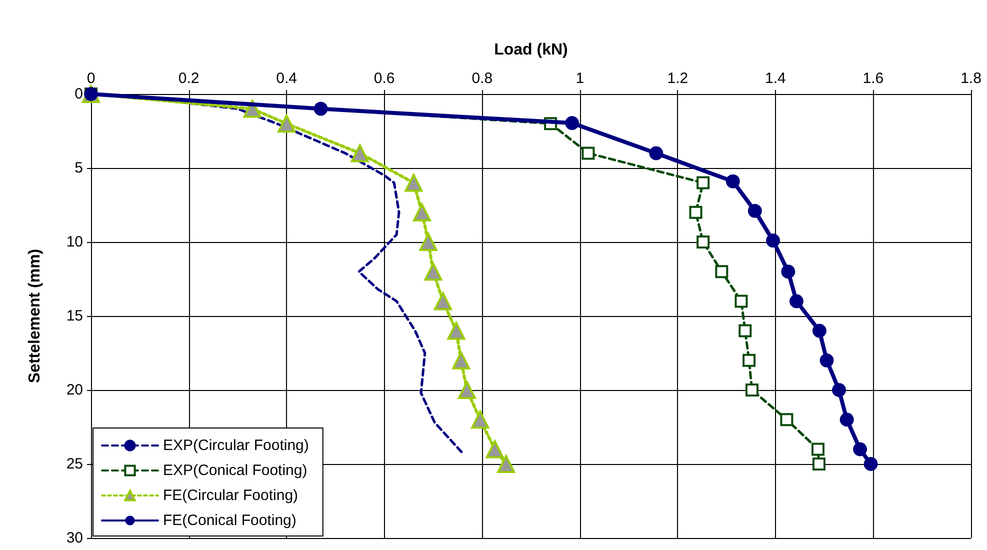  I want to click on x-tick-label: 0.4, so click(286, 78).